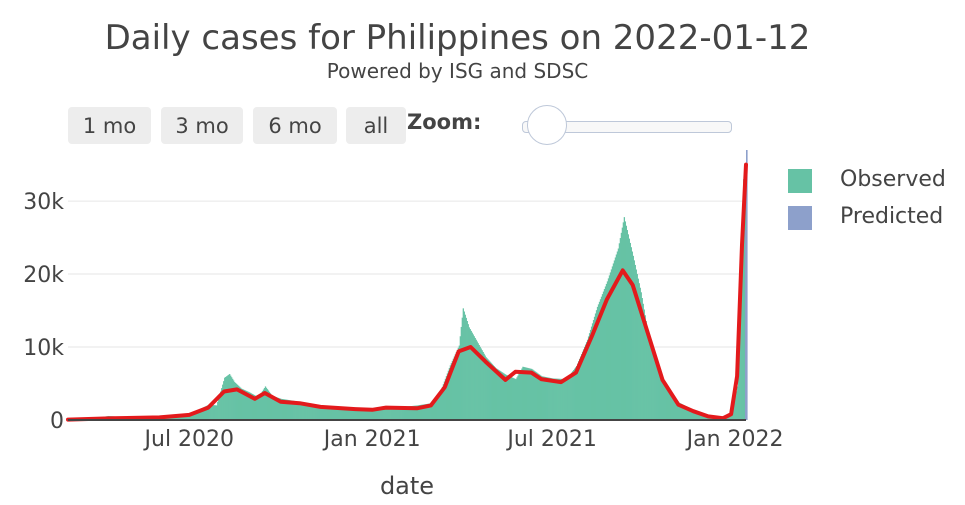  What do you see at coordinates (371, 439) in the screenshot?
I see `x-tick-label: Jan 2021` at bounding box center [371, 439].